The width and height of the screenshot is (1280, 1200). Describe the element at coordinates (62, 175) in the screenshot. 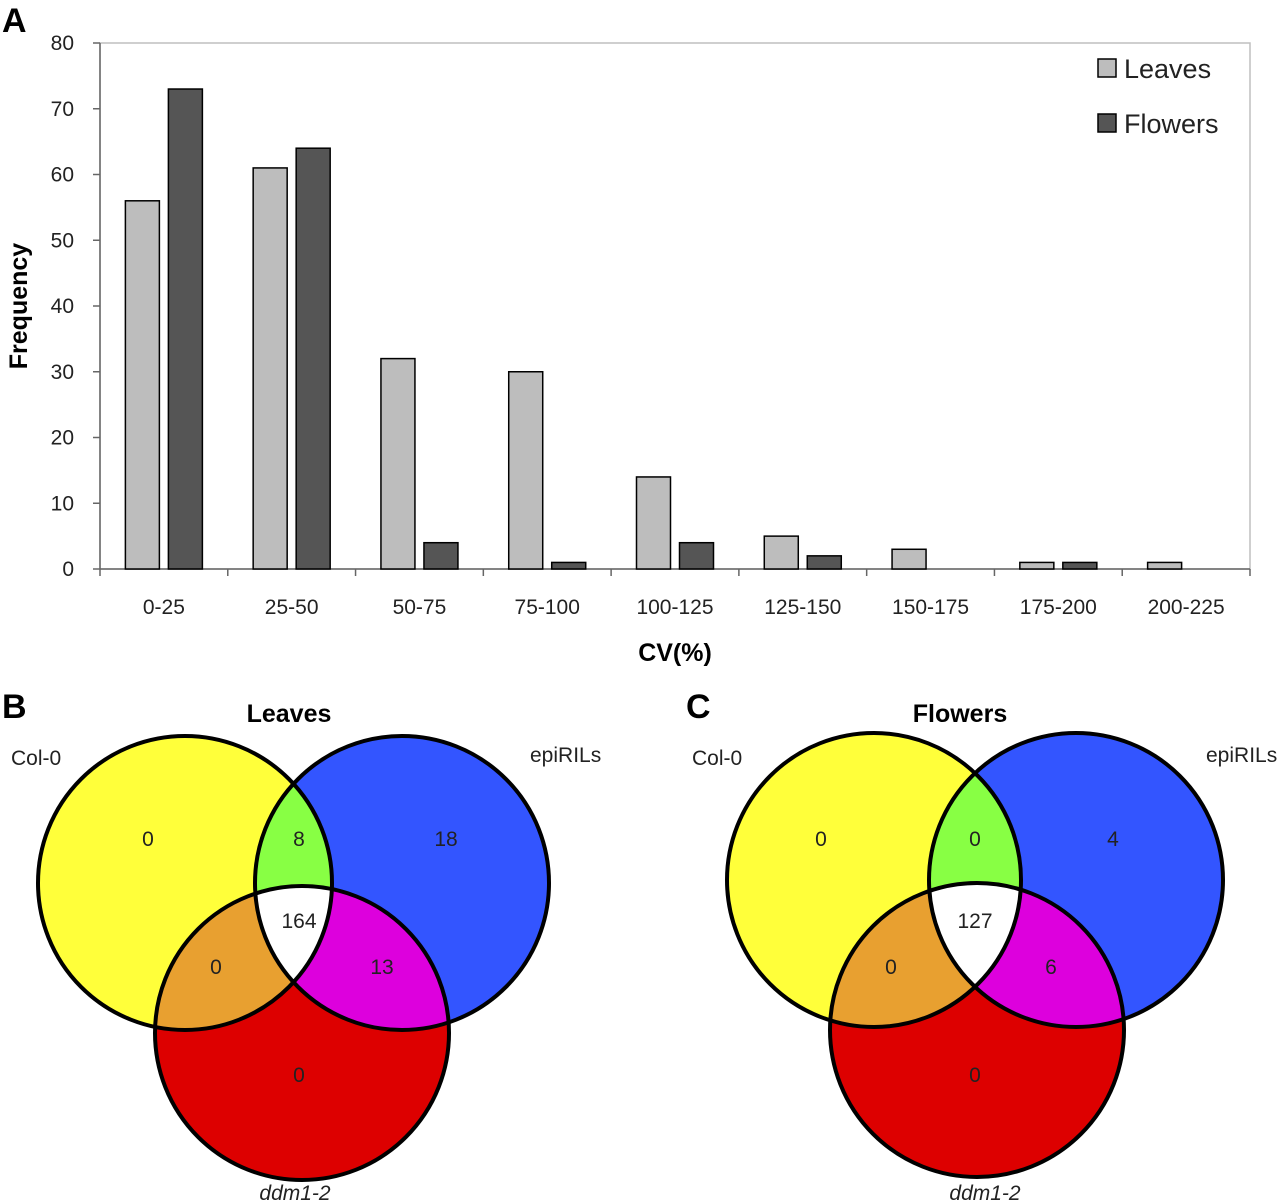

I see `y-tick-label: 60` at that location.